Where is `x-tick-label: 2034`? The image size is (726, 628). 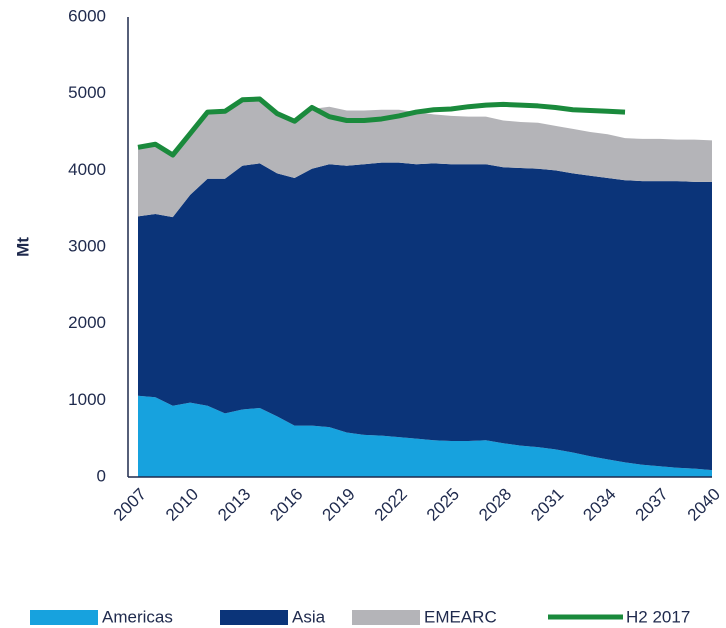 x-tick-label: 2034 is located at coordinates (599, 505).